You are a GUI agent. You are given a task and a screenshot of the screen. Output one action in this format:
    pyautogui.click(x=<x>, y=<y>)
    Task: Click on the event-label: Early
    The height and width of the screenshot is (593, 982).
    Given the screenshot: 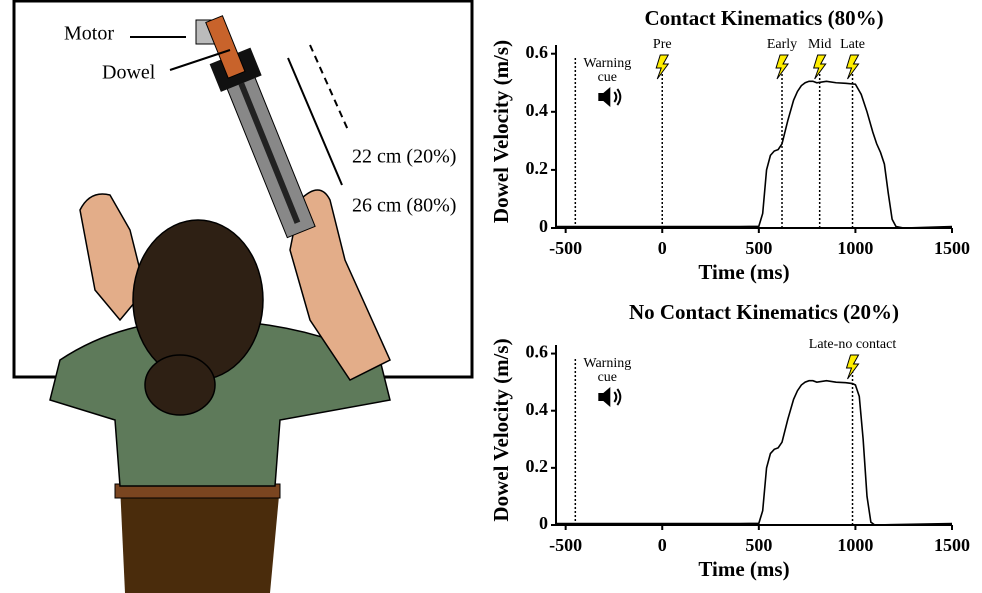 What is the action you would take?
    pyautogui.click(x=782, y=44)
    